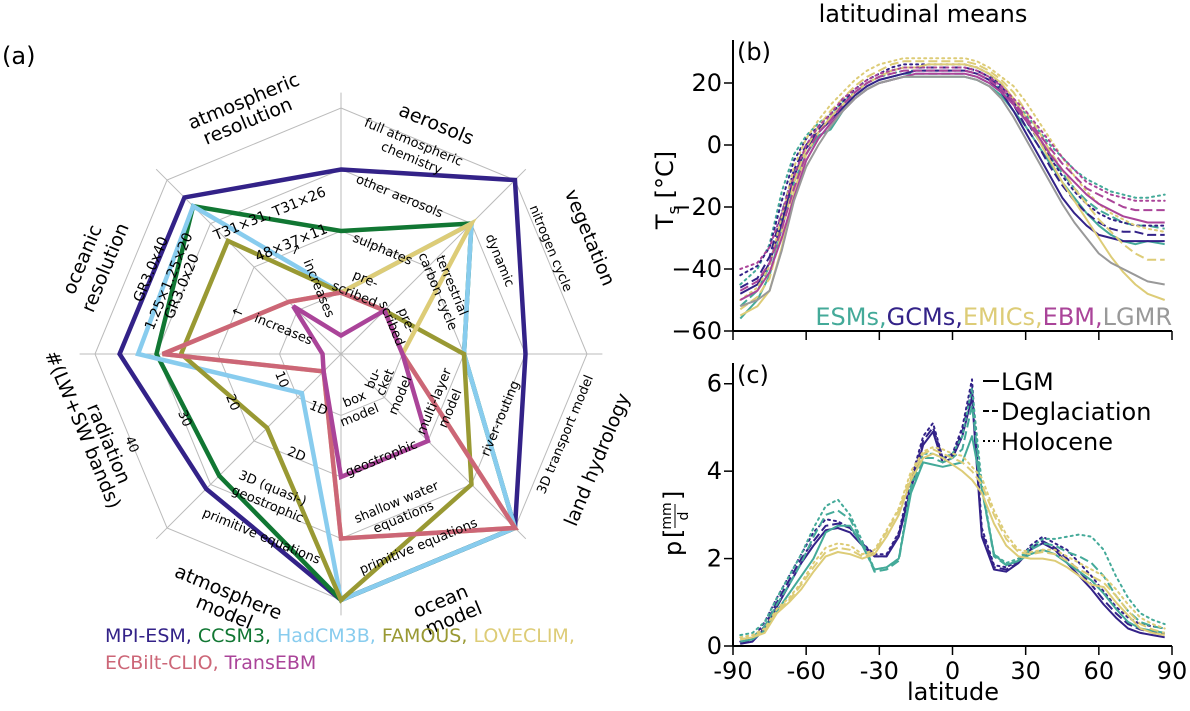 This screenshot has width=1190, height=711. I want to click on legend-item-lgmr: LGMR, so click(1137, 317).